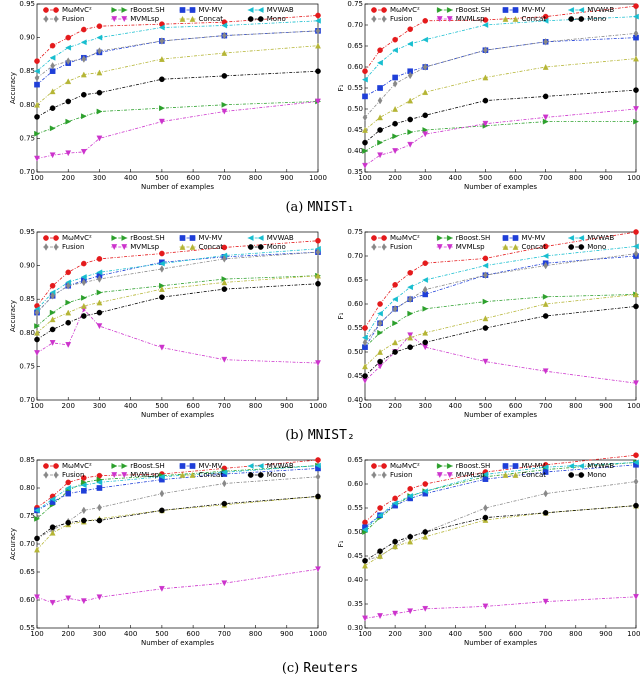  Describe the element at coordinates (341, 543) in the screenshot. I see `y-axis-label: F₁` at that location.